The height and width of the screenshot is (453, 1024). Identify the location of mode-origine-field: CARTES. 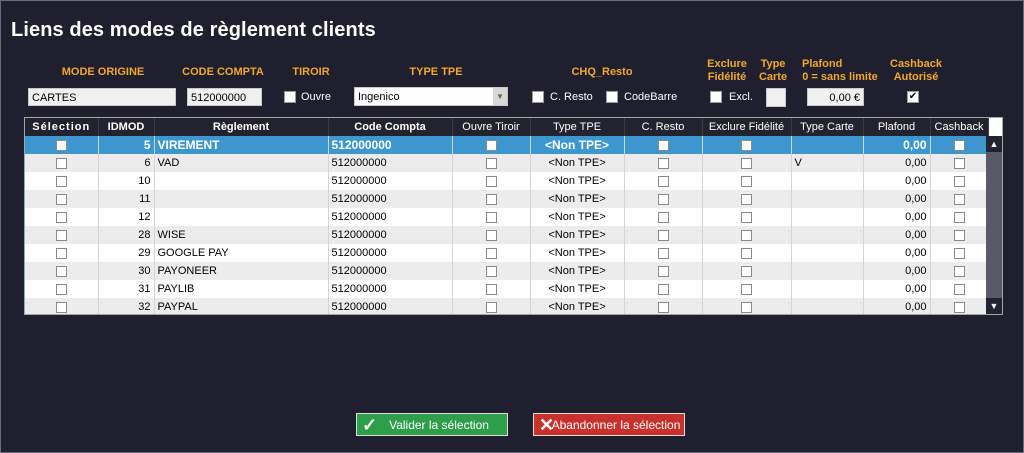
(102, 97).